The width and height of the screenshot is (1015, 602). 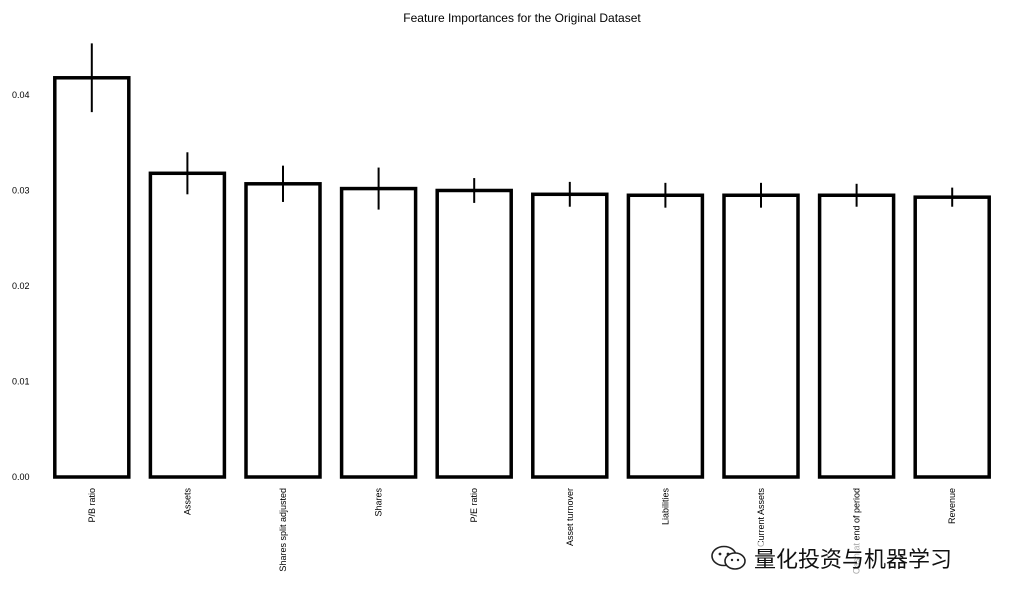 I want to click on x-tick-label: Asset turnover, so click(x=570, y=517).